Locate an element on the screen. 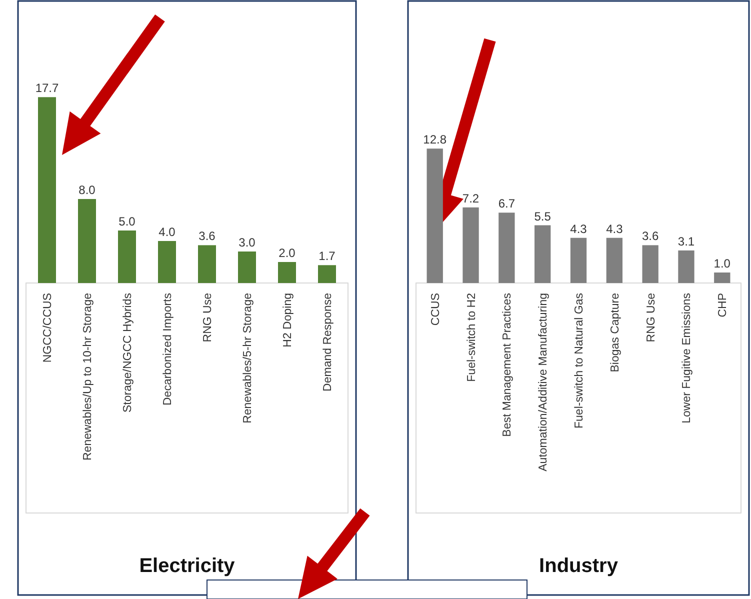  x-tick-label: Renewables/5-hr Storage is located at coordinates (248, 358).